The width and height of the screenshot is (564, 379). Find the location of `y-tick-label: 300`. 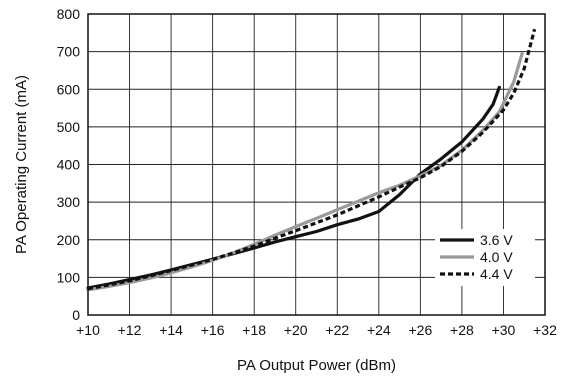

y-tick-label: 300 is located at coordinates (69, 202).